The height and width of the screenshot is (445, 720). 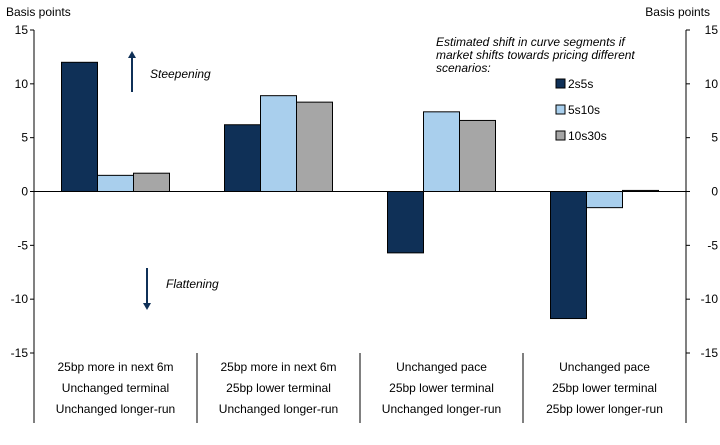 I want to click on y-axis-label-left: Basis points, so click(x=38, y=12).